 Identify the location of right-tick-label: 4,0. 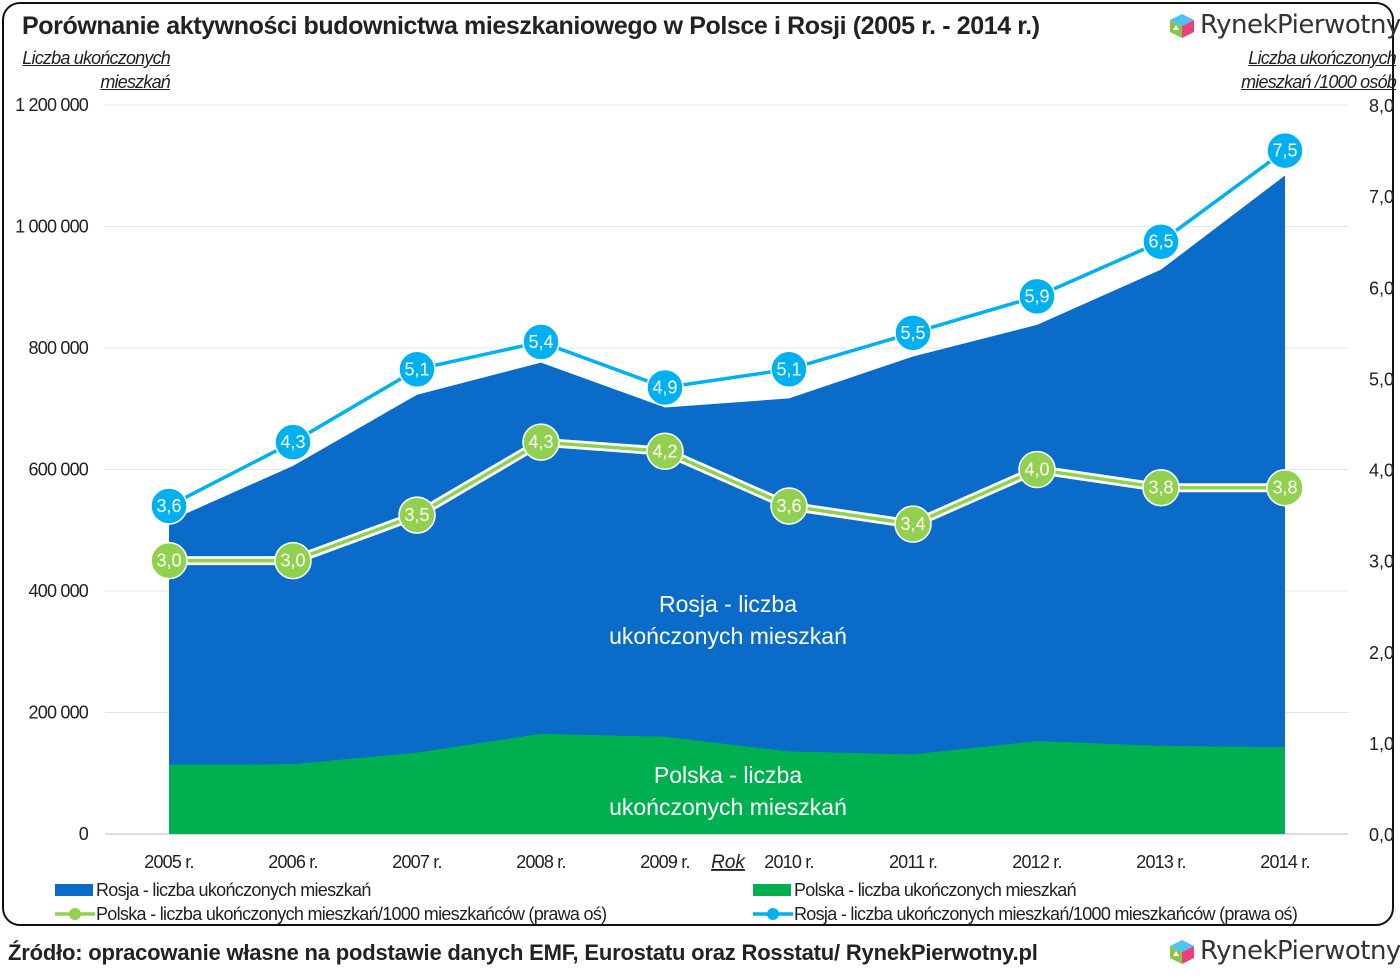
(1381, 471).